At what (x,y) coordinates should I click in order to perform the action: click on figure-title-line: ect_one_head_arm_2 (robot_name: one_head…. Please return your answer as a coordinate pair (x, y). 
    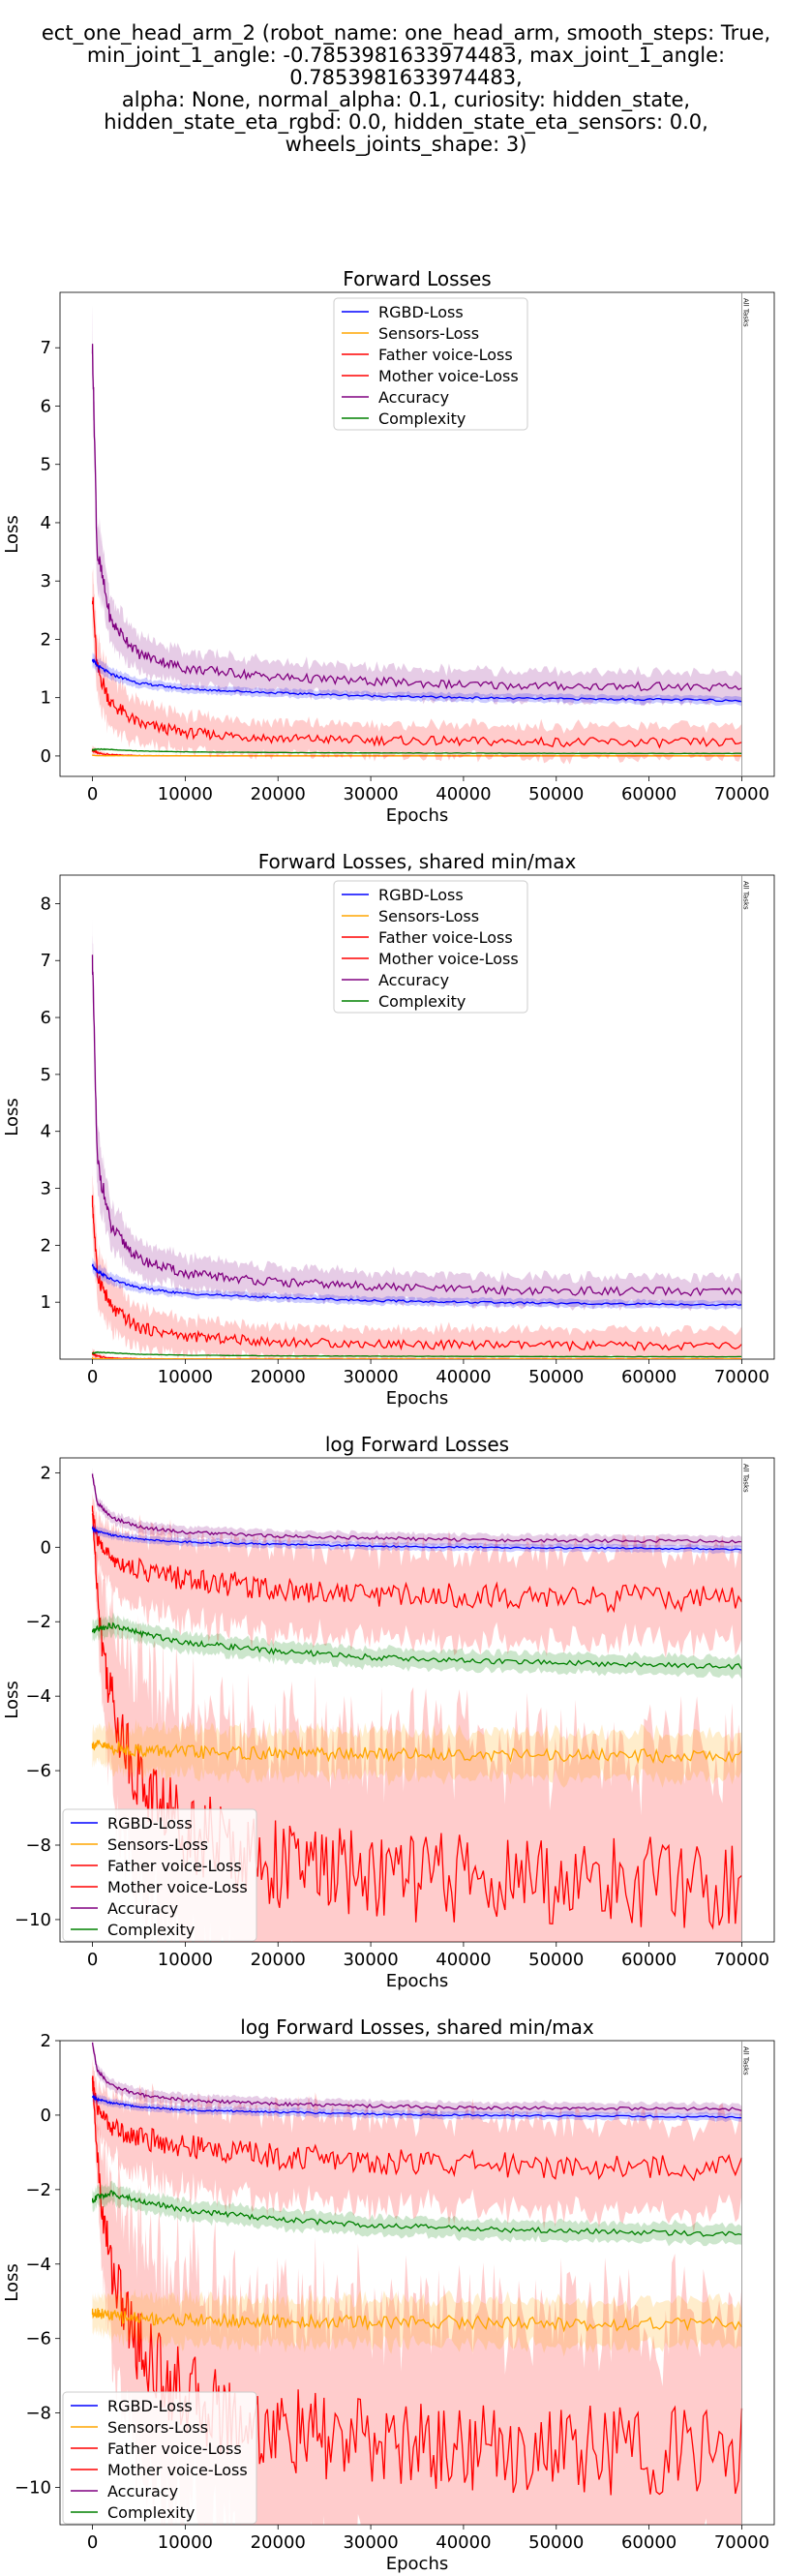
    Looking at the image, I should click on (406, 33).